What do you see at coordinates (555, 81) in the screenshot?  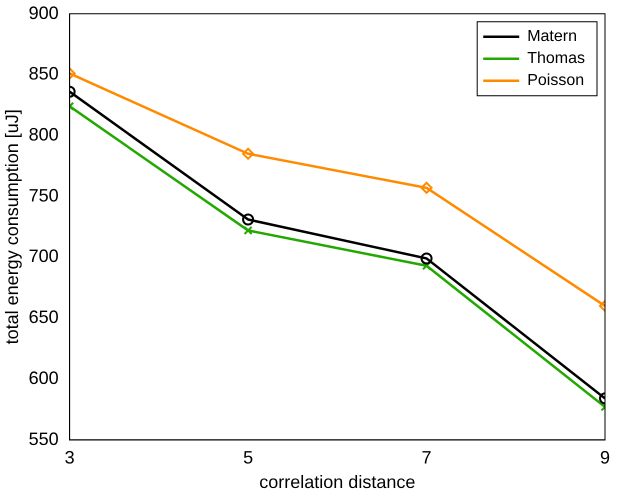 I see `legend-label: Poisson` at bounding box center [555, 81].